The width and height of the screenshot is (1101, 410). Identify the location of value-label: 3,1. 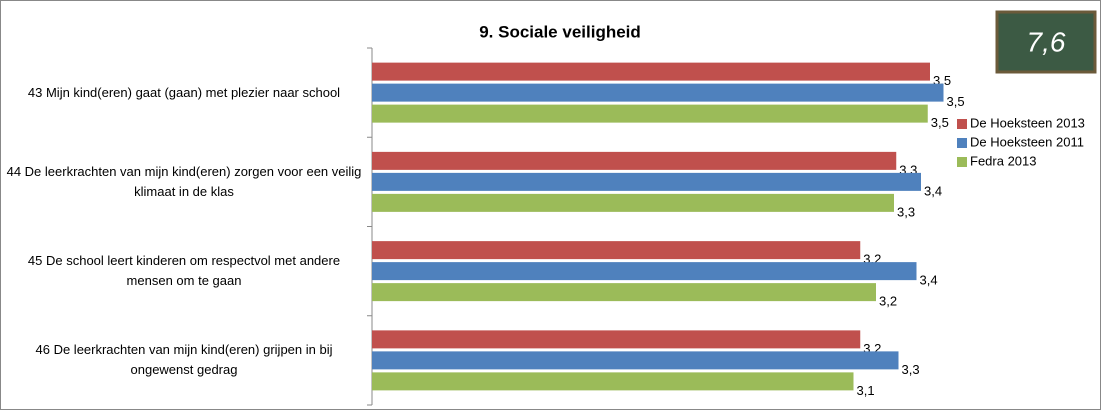
(866, 390).